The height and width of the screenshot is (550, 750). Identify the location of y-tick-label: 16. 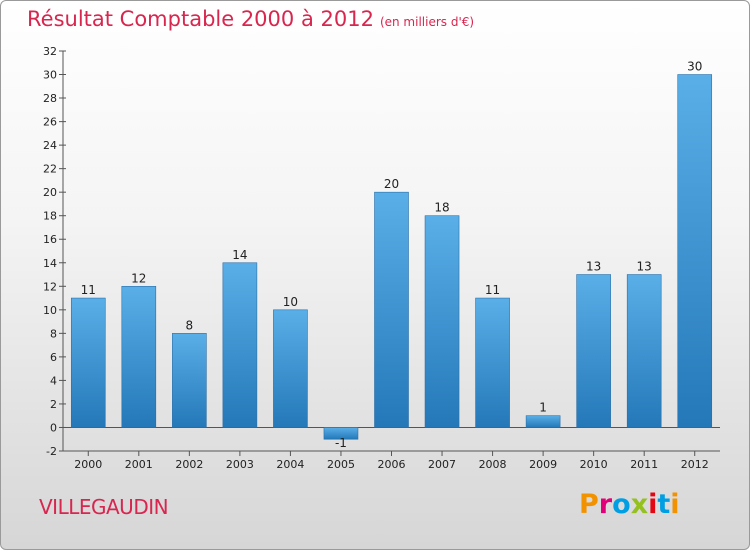
(50, 239).